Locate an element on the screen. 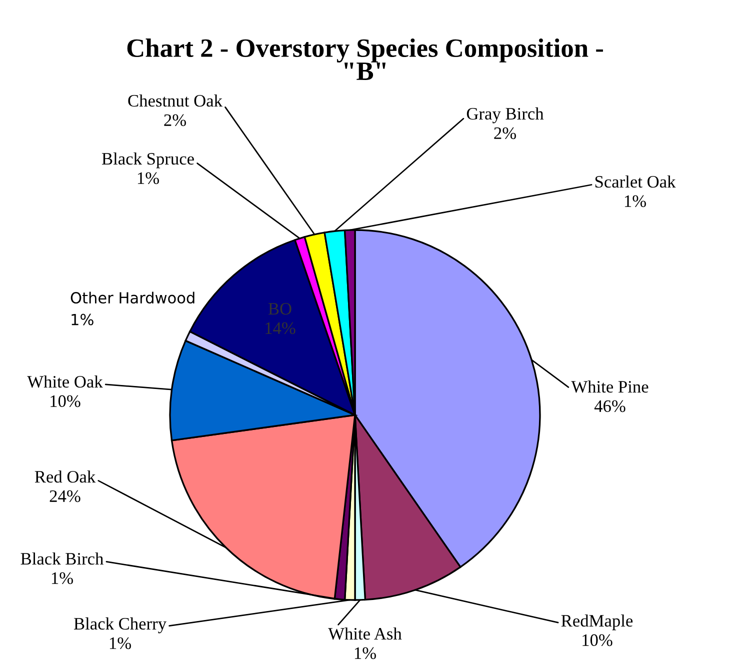 The width and height of the screenshot is (730, 666). slice-label: BO is located at coordinates (280, 309).